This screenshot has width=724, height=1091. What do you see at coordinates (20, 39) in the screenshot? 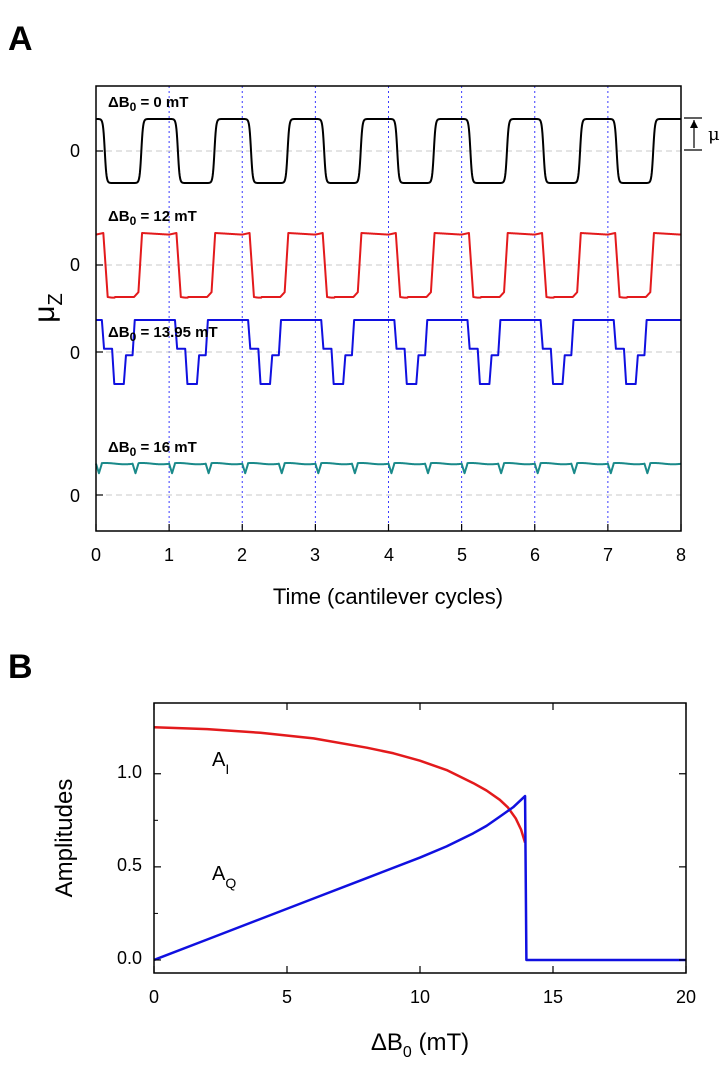
I see `panel-letter-a: A` at bounding box center [20, 39].